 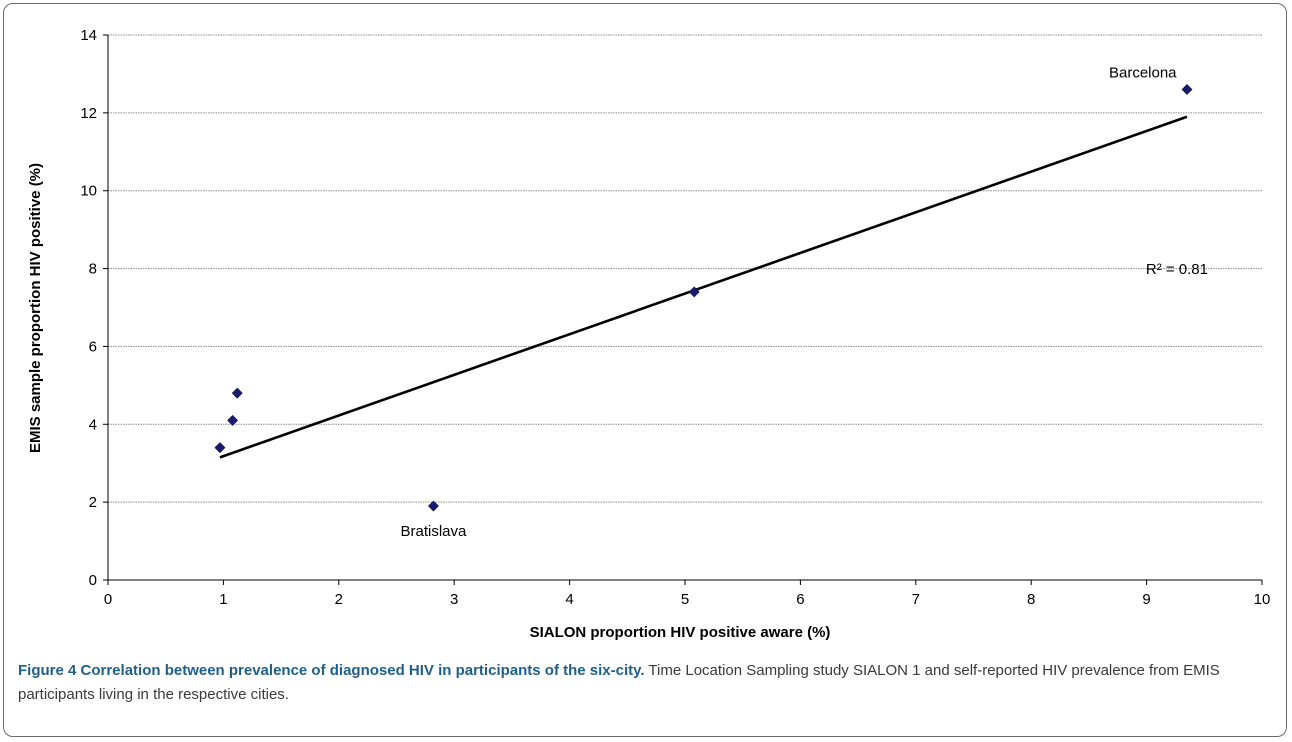 I want to click on y-tick-label: 4, so click(x=93, y=424).